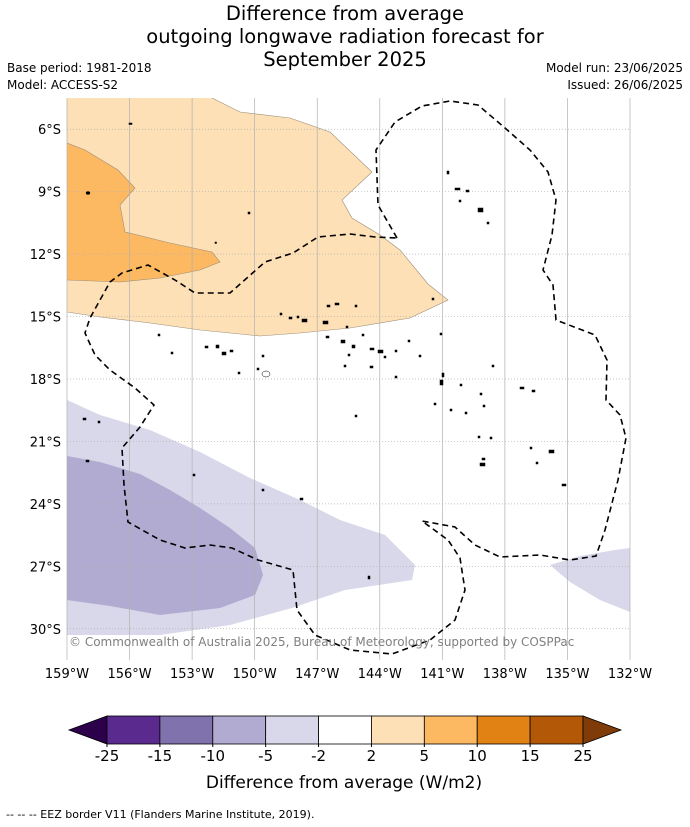  I want to click on longitude-tick-label: 153°W, so click(192, 674).